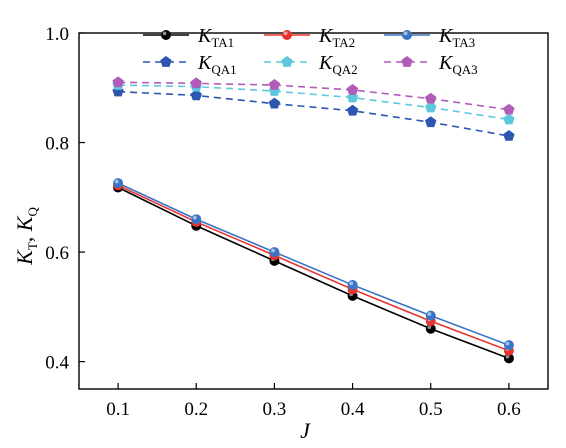 The height and width of the screenshot is (448, 566). Describe the element at coordinates (57, 363) in the screenshot. I see `y-tick-label: 0.4` at that location.